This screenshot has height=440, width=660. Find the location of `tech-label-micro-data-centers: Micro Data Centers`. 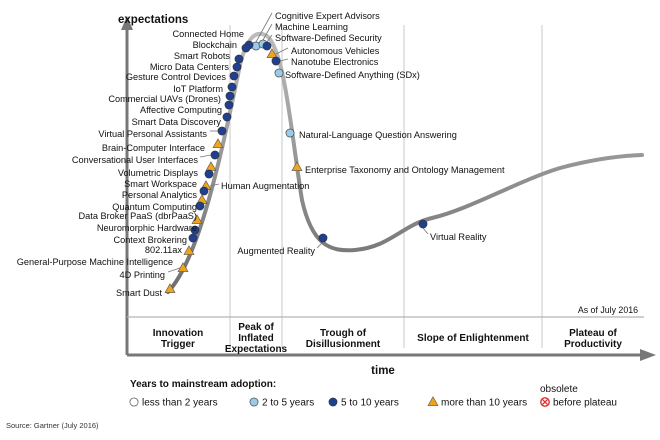

tech-label-micro-data-centers: Micro Data Centers is located at coordinates (190, 67).